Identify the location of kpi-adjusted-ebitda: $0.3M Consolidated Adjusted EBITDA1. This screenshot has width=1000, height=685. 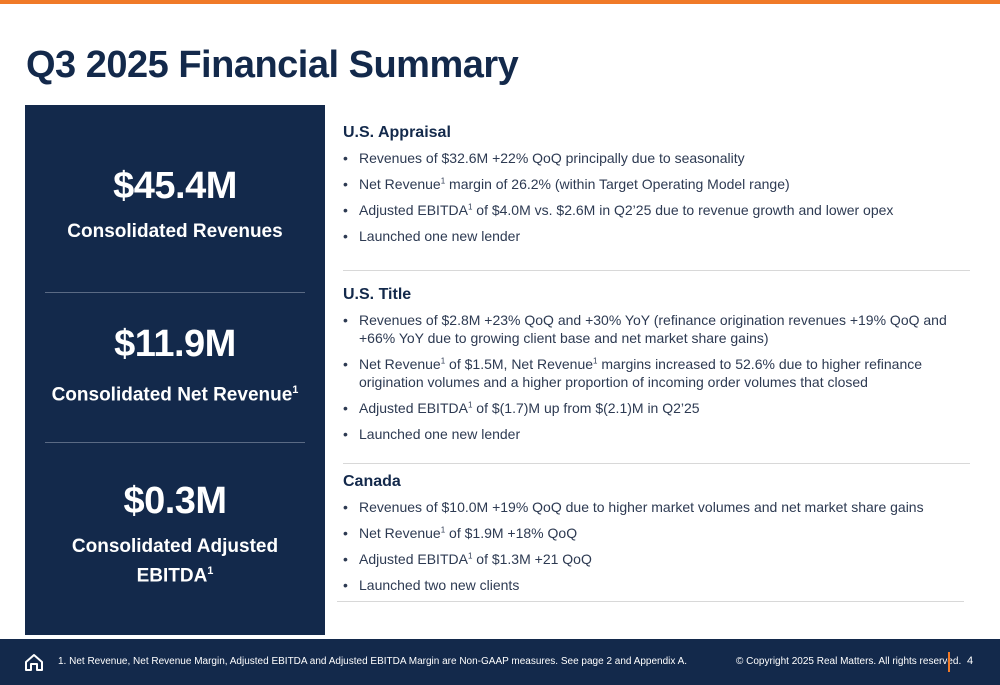
(175, 534).